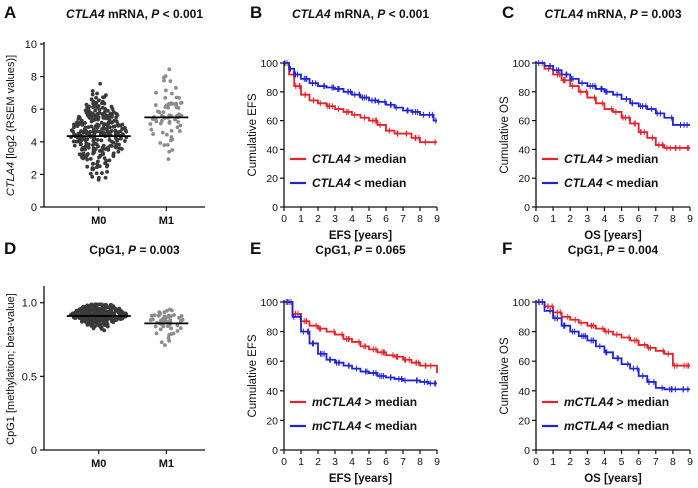 This screenshot has width=698, height=488. I want to click on x-tick-label: 8, so click(673, 219).